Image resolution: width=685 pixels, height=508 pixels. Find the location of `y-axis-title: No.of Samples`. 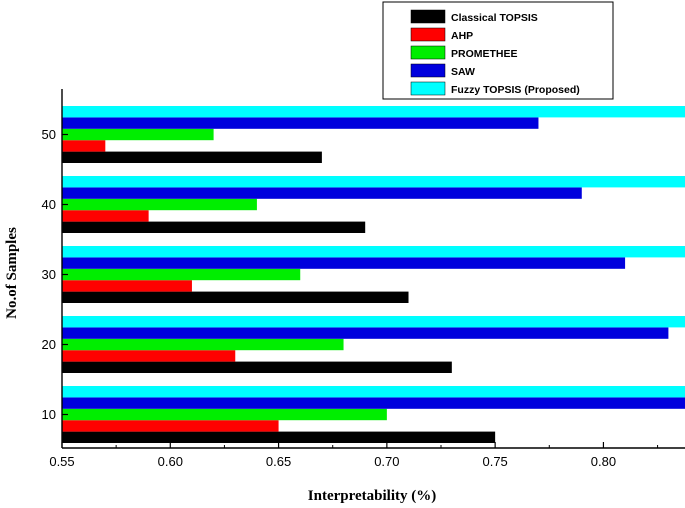

y-axis-title: No.of Samples is located at coordinates (12, 273).